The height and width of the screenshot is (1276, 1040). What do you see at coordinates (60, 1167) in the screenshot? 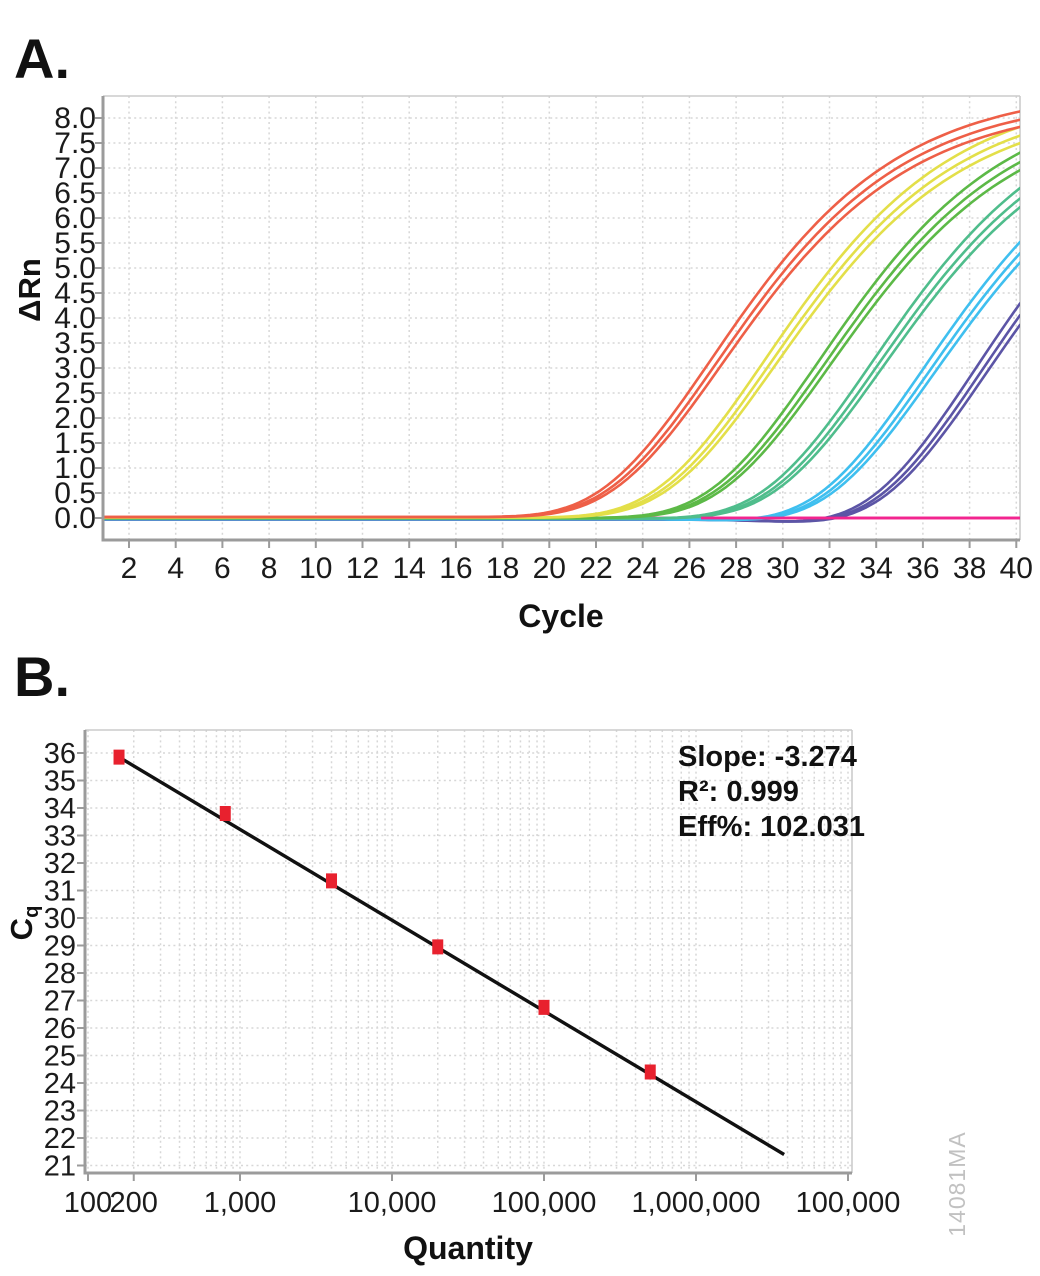
I see `y-tick-label: 21` at bounding box center [60, 1167].